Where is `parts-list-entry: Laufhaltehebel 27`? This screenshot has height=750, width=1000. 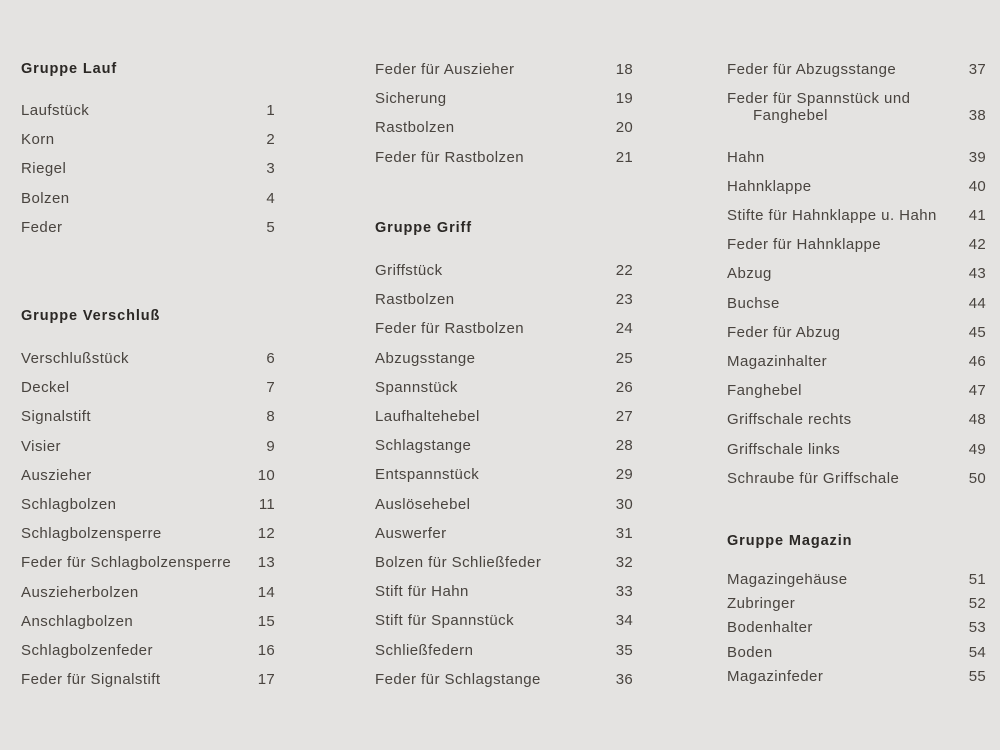
parts-list-entry: Laufhaltehebel 27 is located at coordinates (504, 416).